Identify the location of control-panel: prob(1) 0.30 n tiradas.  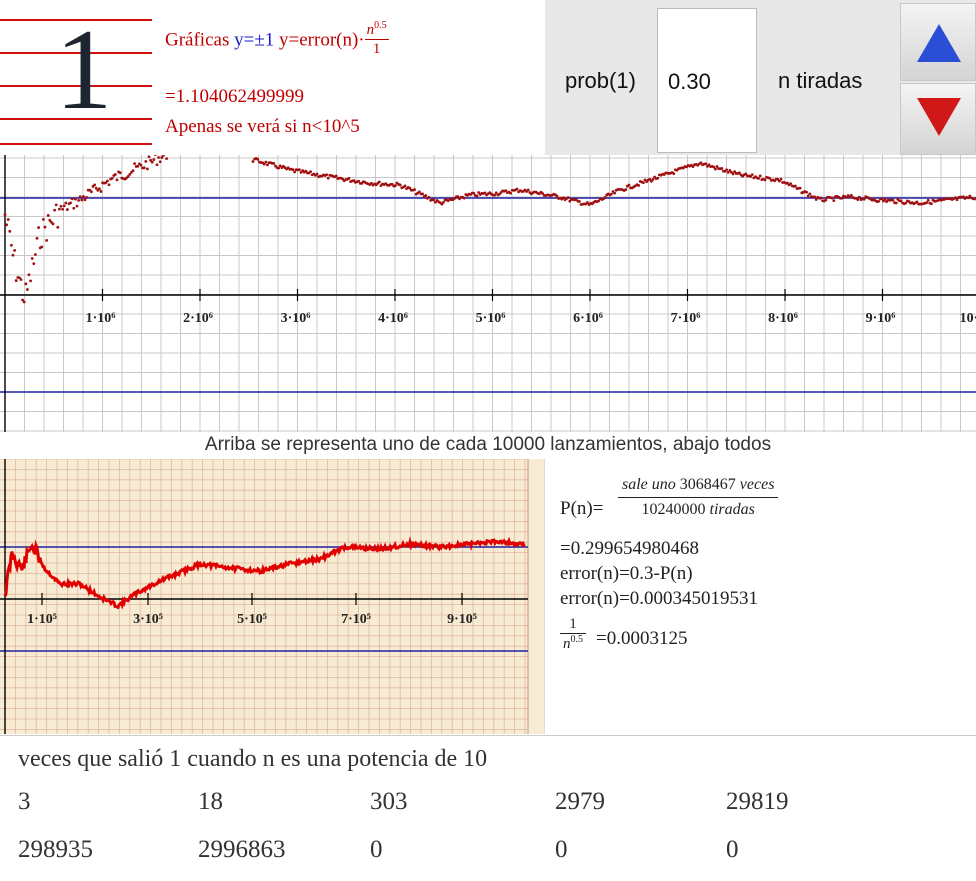
(760, 77).